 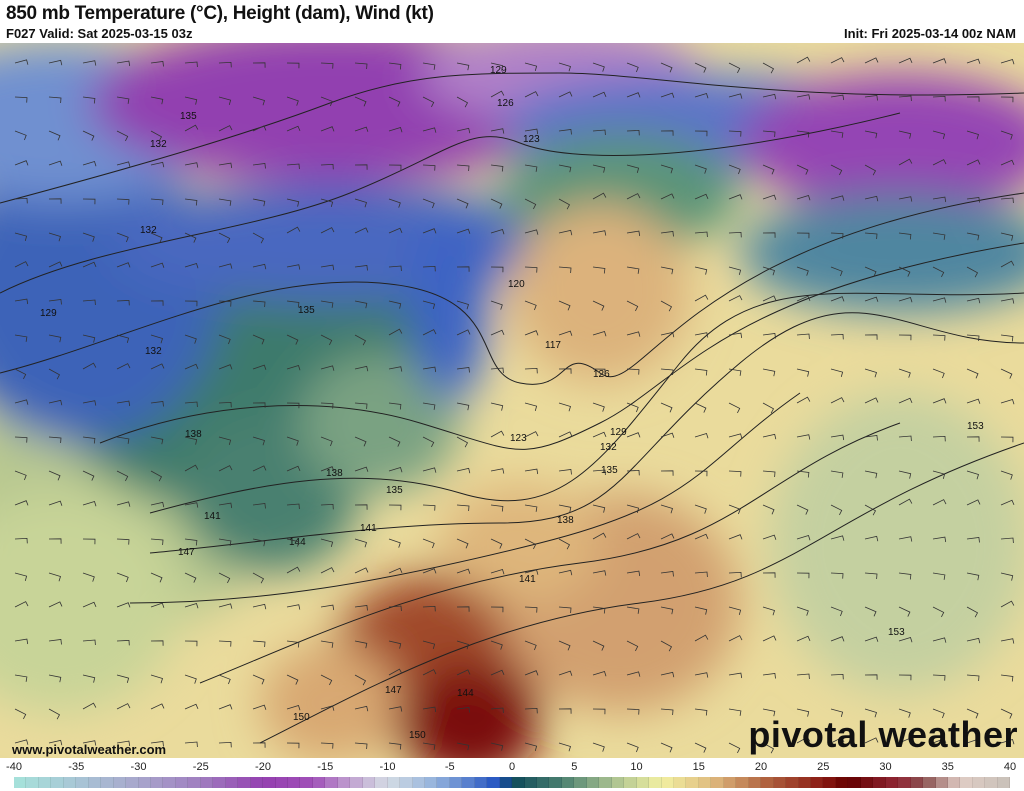 I want to click on colorbar-tick-label: -30, so click(x=138, y=767).